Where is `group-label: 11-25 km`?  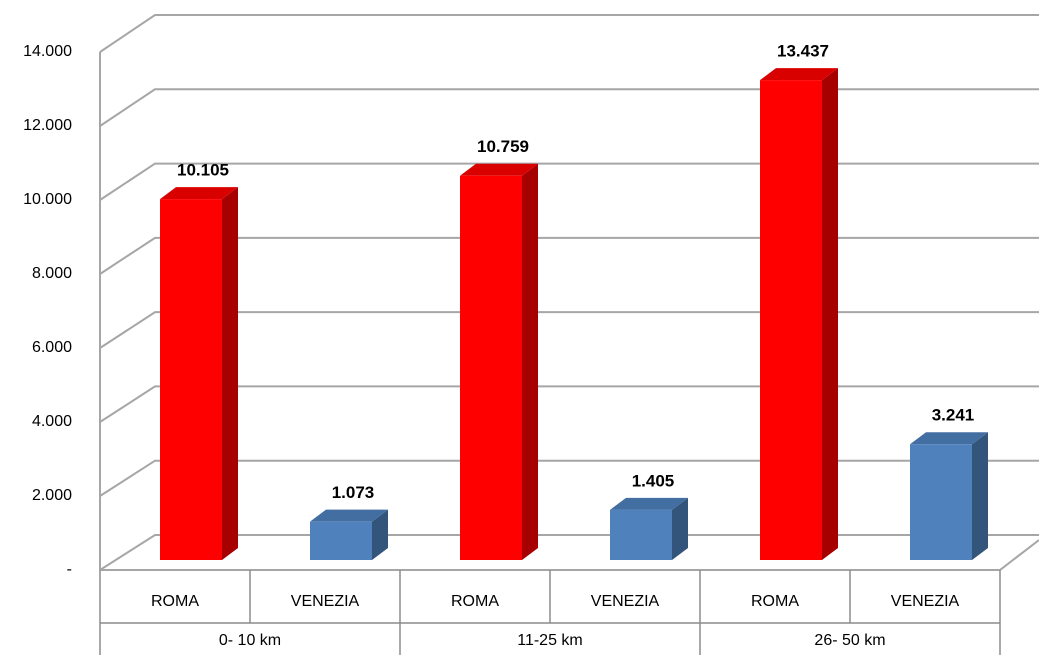 group-label: 11-25 km is located at coordinates (550, 640).